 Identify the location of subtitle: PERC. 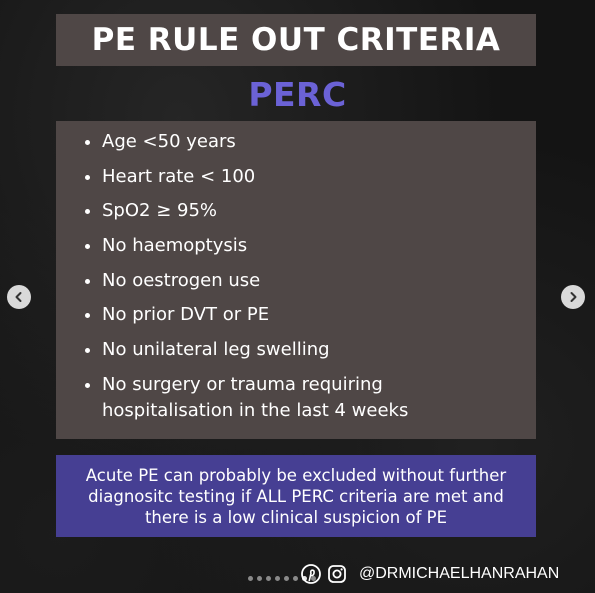
(297, 94).